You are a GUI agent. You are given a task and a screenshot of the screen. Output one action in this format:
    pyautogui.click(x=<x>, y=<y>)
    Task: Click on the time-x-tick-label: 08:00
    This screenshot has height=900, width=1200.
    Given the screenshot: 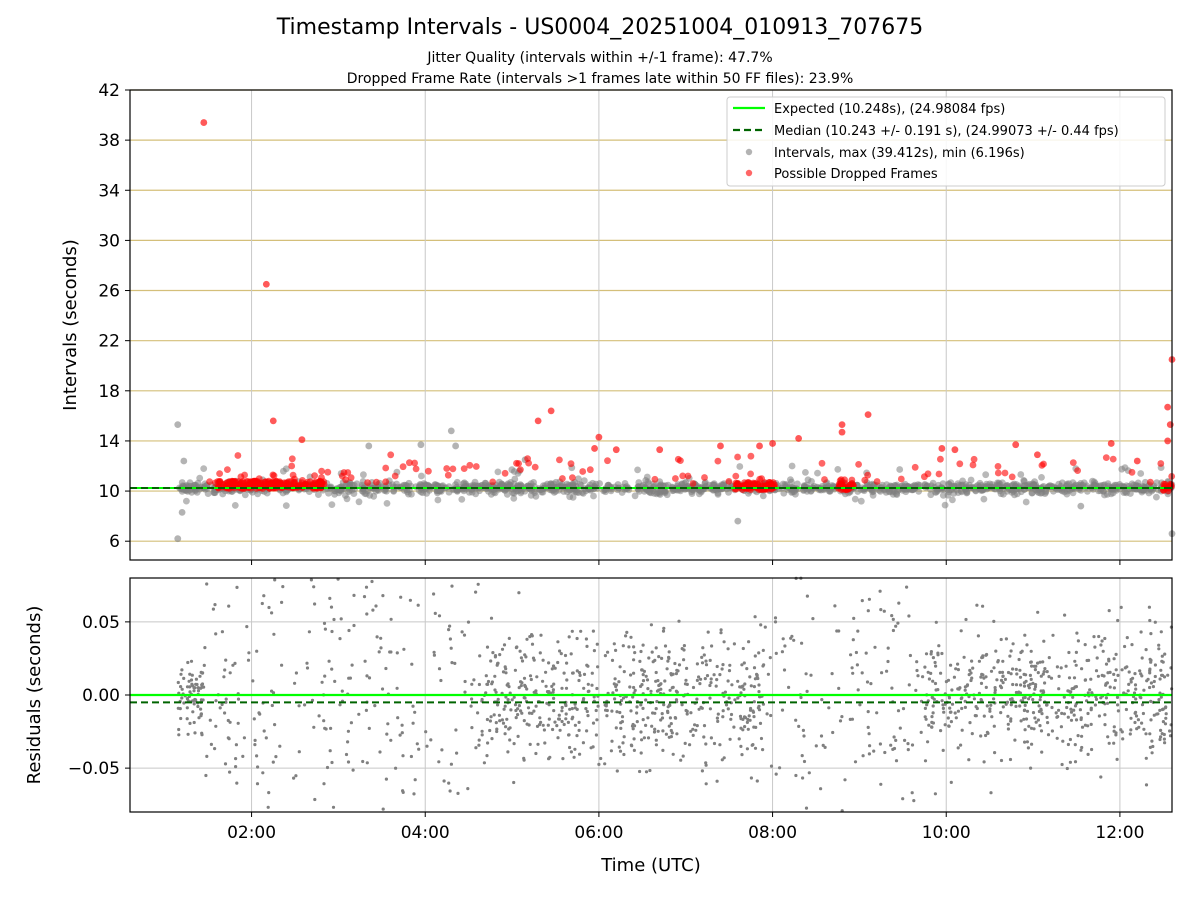 What is the action you would take?
    pyautogui.click(x=772, y=833)
    